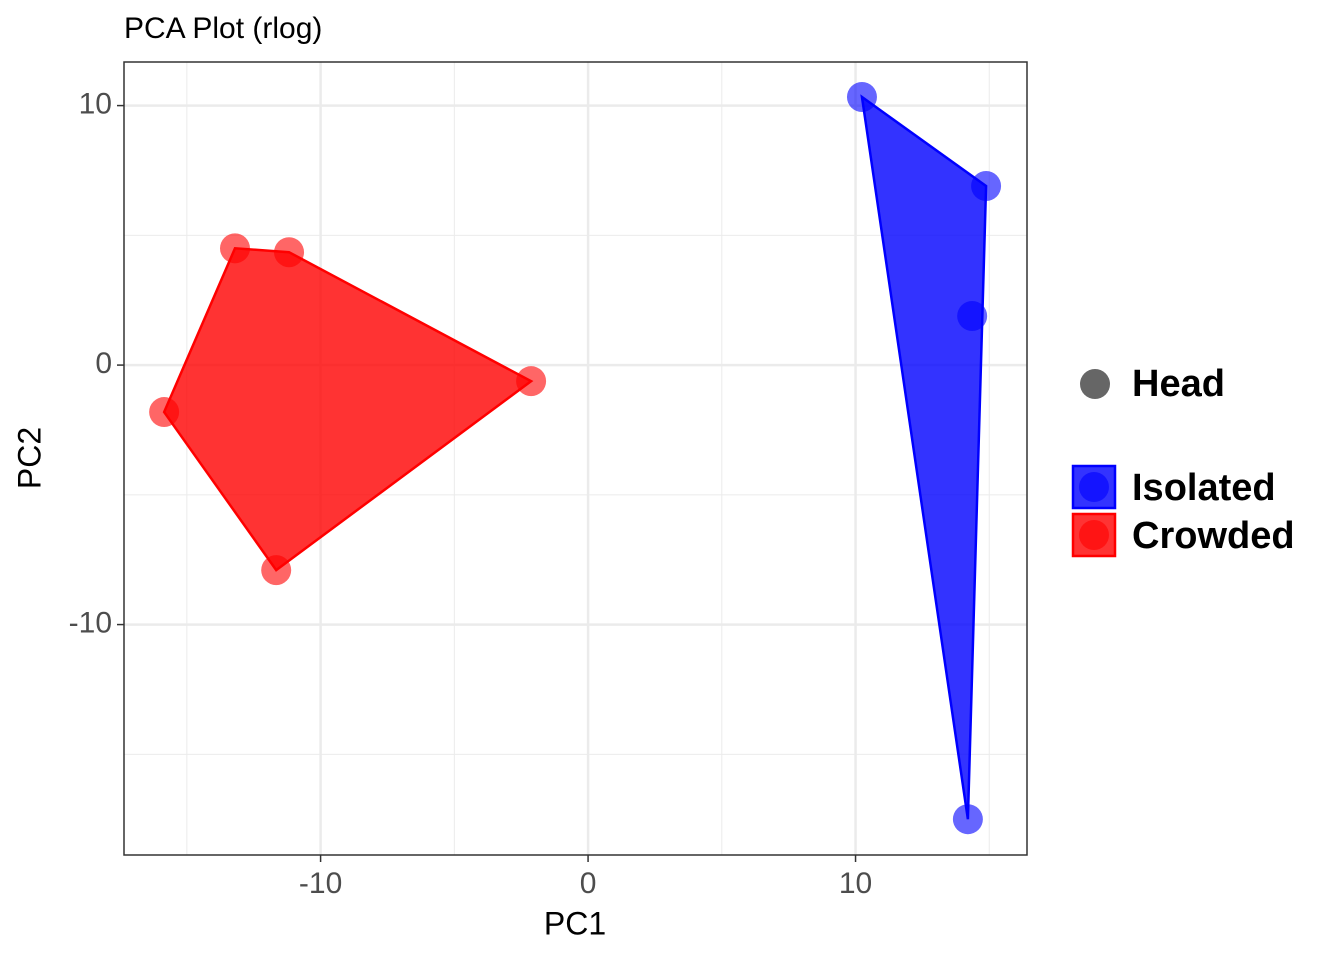  I want to click on legend-label: Head, so click(1178, 384).